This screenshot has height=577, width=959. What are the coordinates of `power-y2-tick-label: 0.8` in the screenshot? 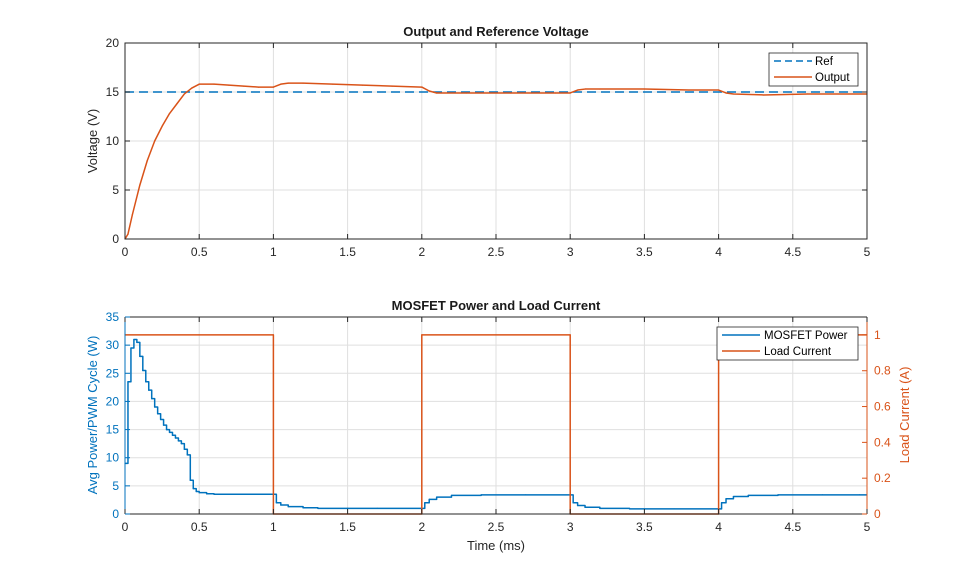 It's located at (882, 371).